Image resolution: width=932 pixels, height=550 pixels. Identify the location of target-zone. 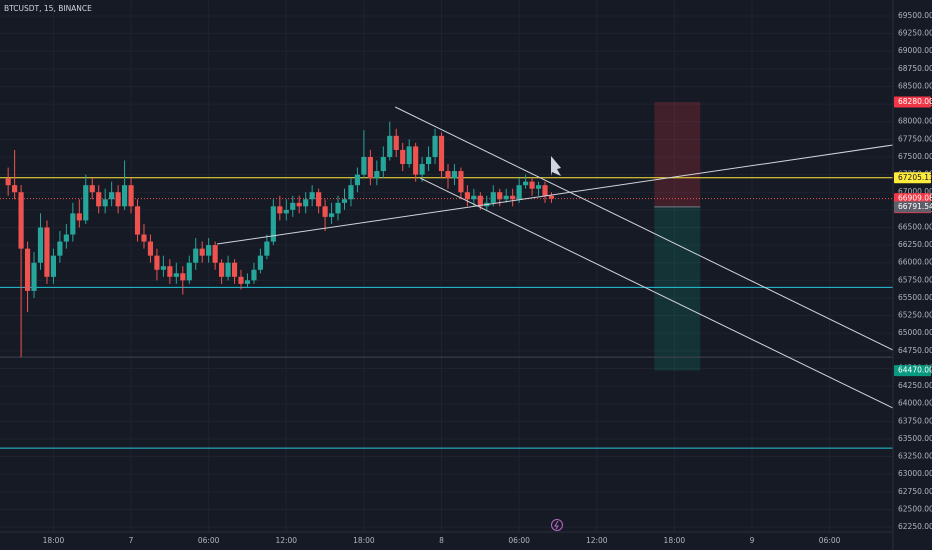
(677, 288).